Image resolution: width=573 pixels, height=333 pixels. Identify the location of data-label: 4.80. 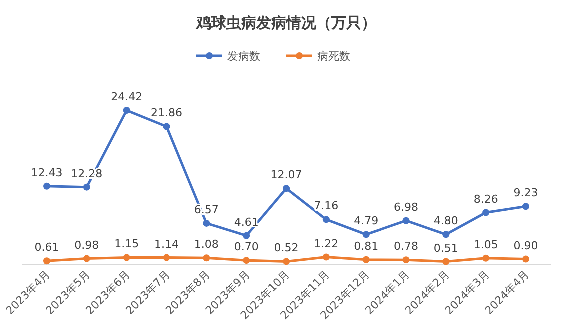
(446, 221).